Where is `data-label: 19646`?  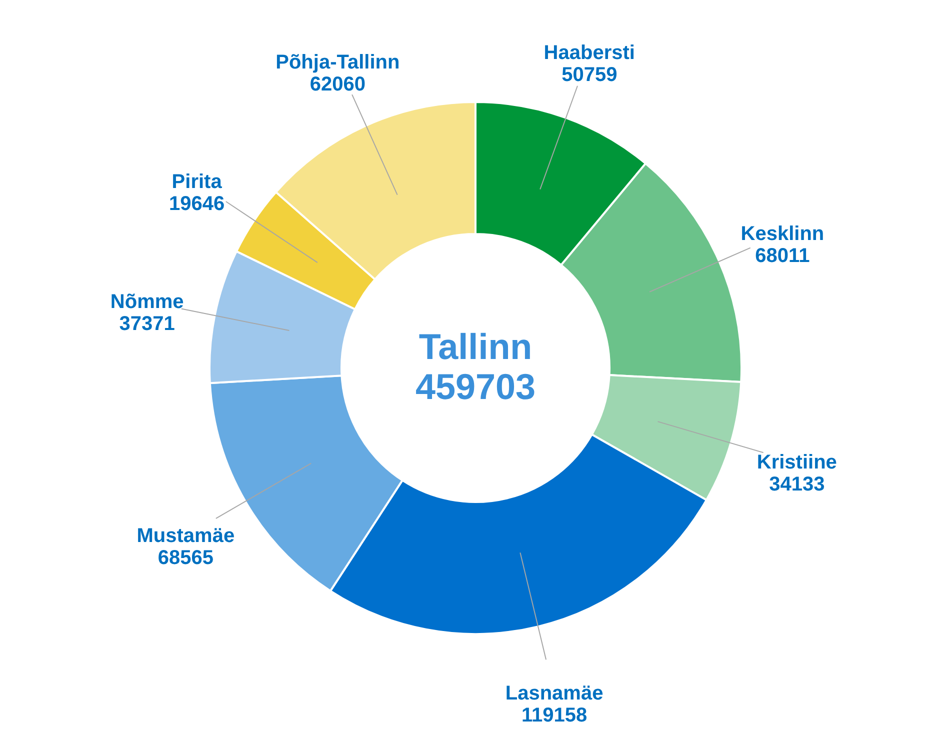
data-label: 19646 is located at coordinates (197, 204).